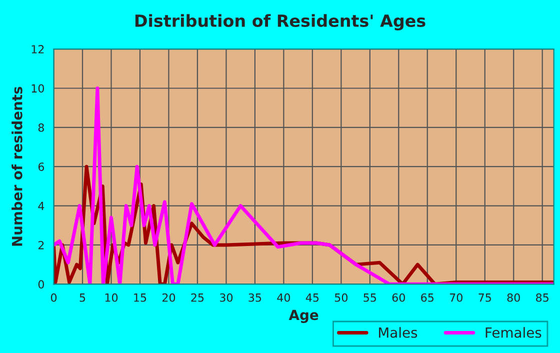  Describe the element at coordinates (41, 127) in the screenshot. I see `y-tick-label: 8` at that location.